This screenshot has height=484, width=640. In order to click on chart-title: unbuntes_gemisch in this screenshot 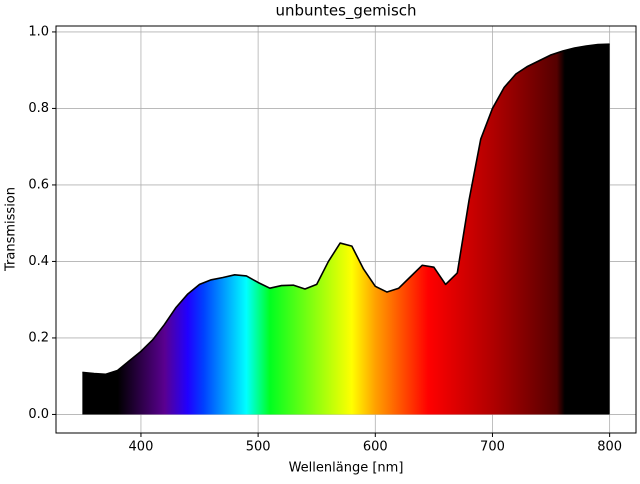, I will do `click(345, 11)`.